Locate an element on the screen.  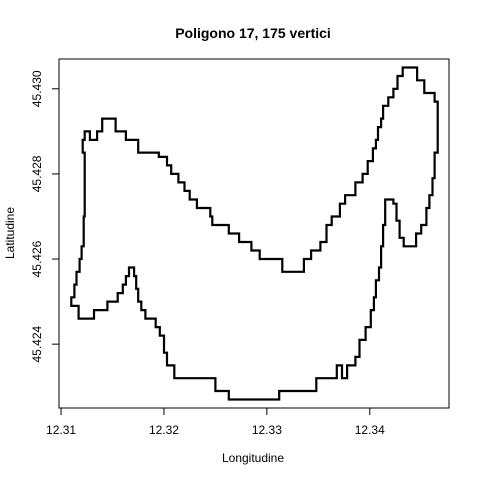
x-tick-label: 12.33 is located at coordinates (267, 430).